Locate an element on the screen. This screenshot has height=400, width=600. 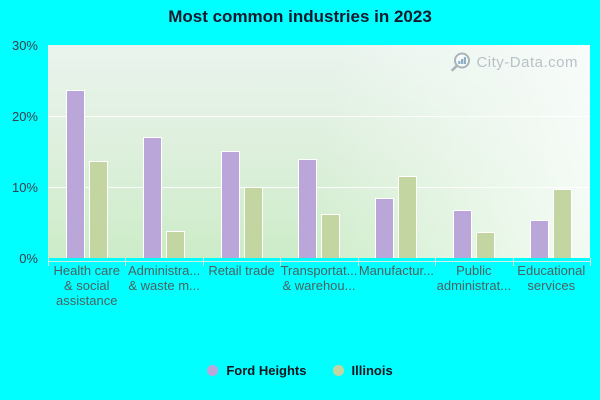
legend-label: Ford Heights is located at coordinates (266, 370).